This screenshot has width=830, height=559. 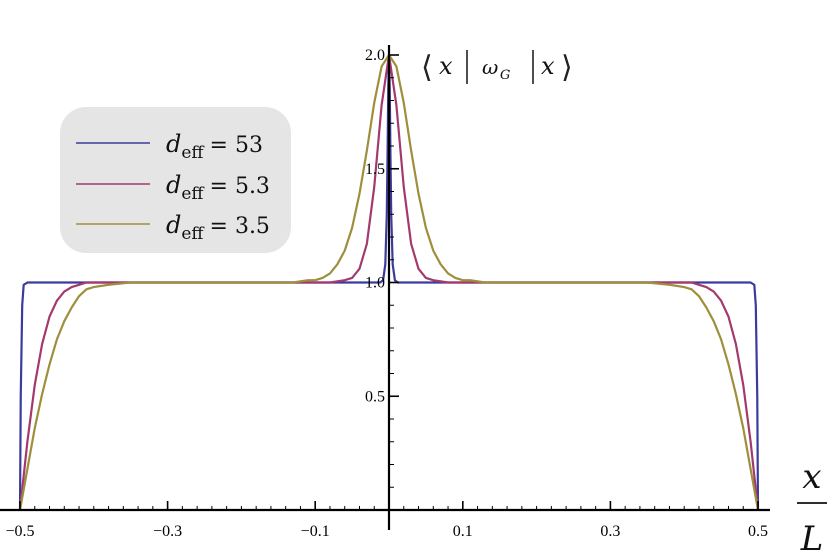 What do you see at coordinates (490, 67) in the screenshot?
I see `ylabel-op: ω` at bounding box center [490, 67].